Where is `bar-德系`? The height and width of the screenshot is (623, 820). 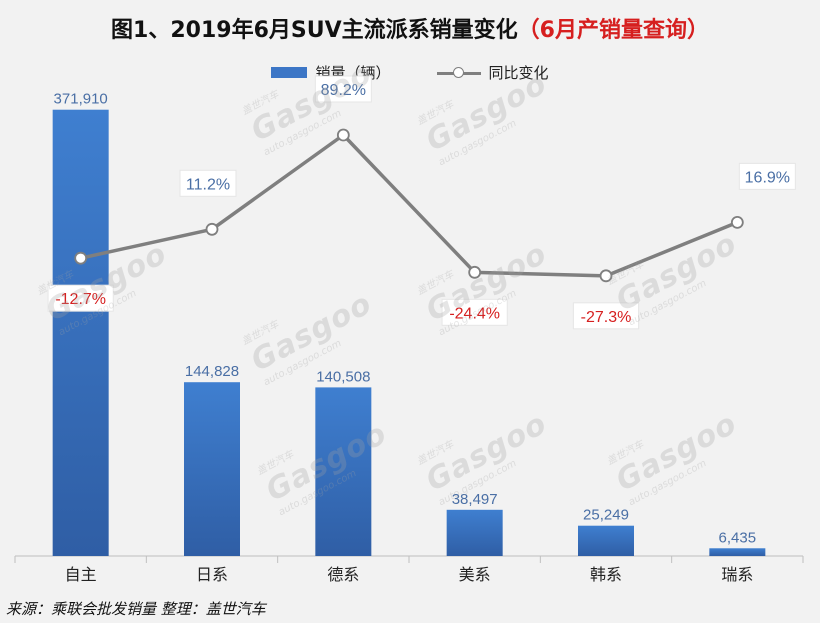
bar-德系 is located at coordinates (343, 471).